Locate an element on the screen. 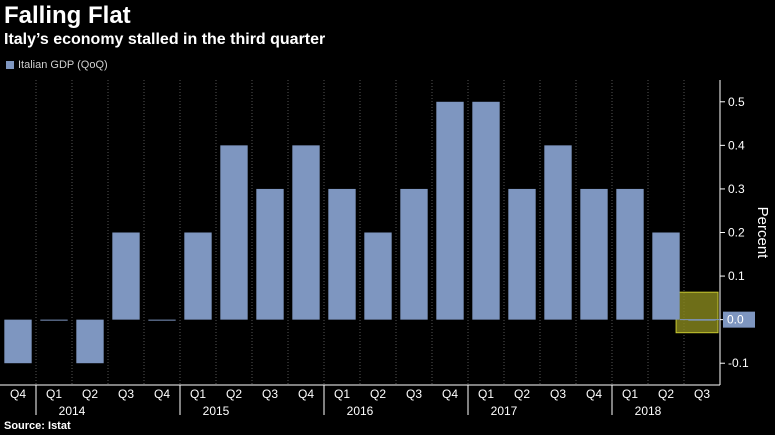 Image resolution: width=775 pixels, height=435 pixels. y-tick-label: 0.1 is located at coordinates (736, 276).